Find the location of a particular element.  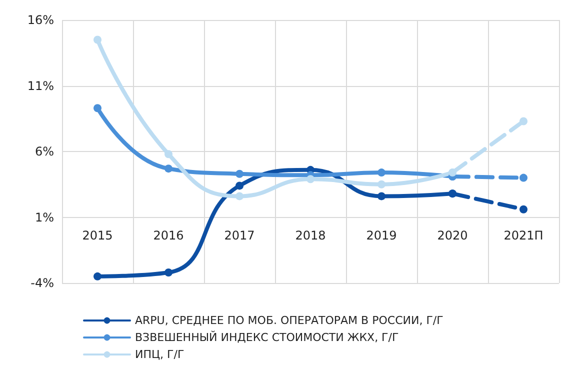

y-tick-label: 1% is located at coordinates (44, 217).